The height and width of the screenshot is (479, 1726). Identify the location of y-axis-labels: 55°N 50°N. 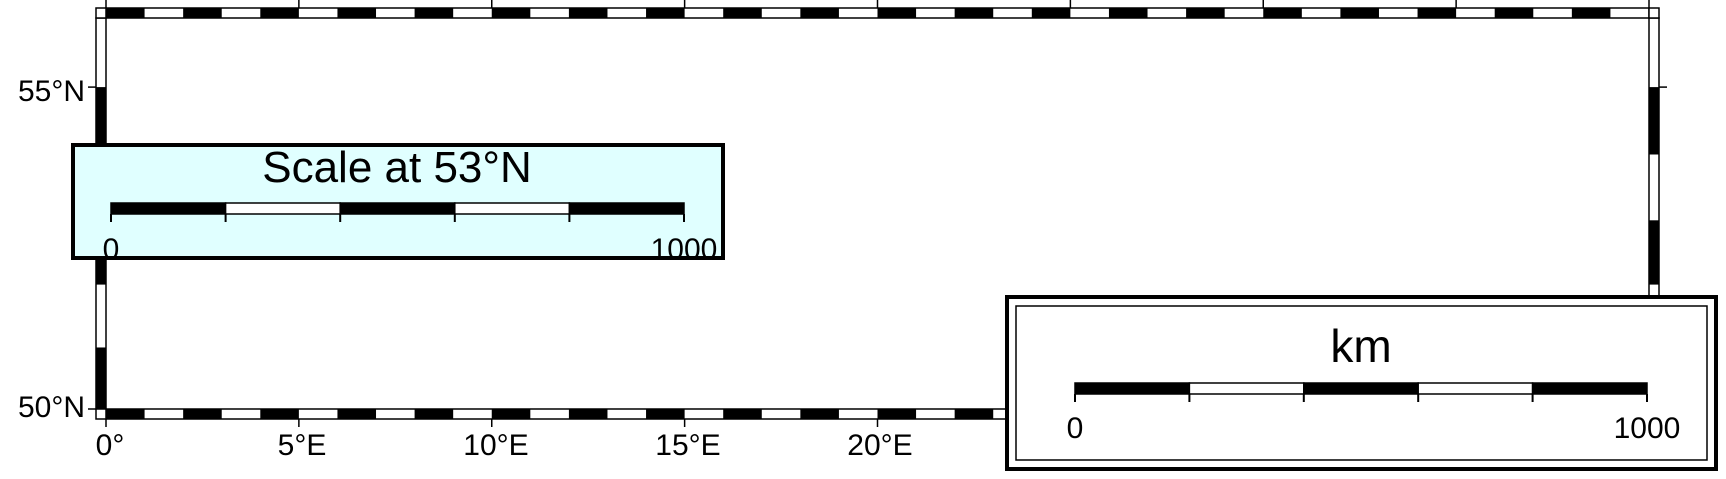
(51, 249).